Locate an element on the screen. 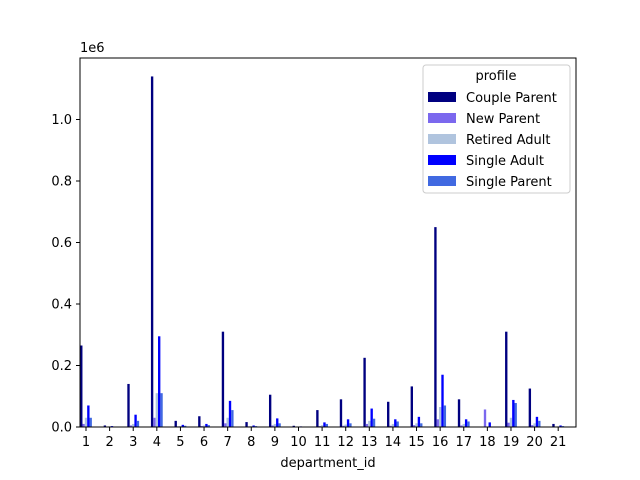 The image size is (640, 480). x-tick-label: 21 is located at coordinates (558, 442).